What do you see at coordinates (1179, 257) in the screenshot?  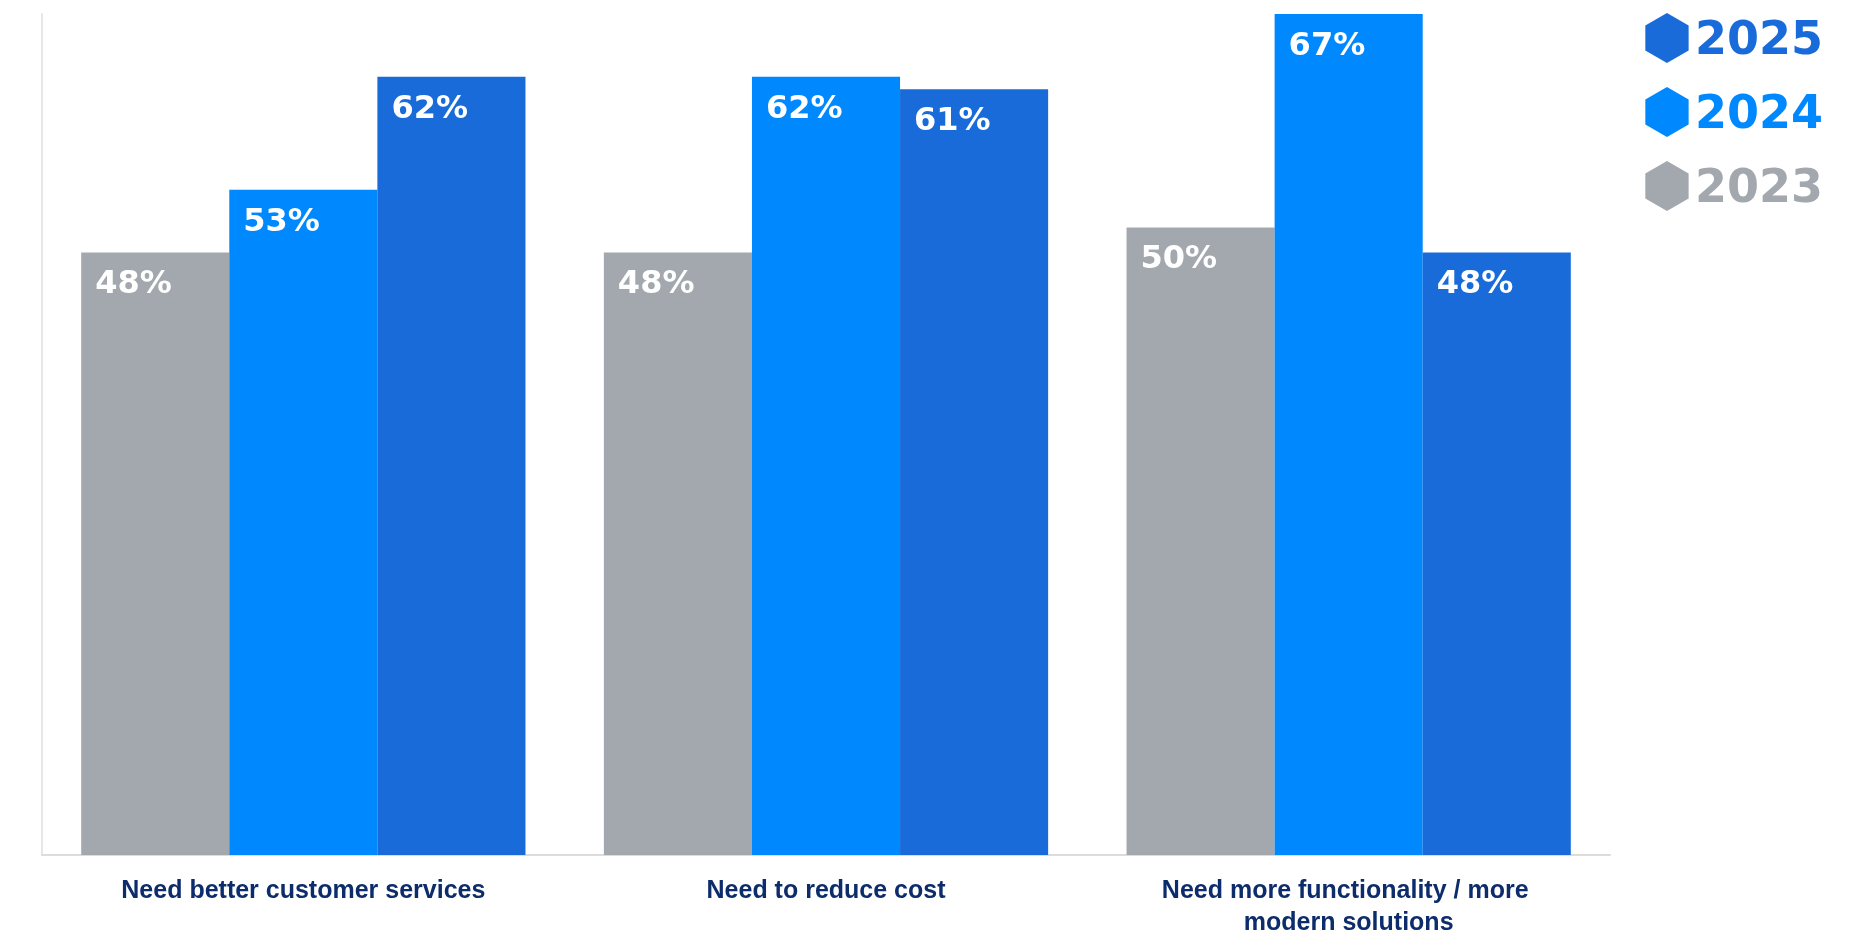 I see `data-label: 50%` at bounding box center [1179, 257].